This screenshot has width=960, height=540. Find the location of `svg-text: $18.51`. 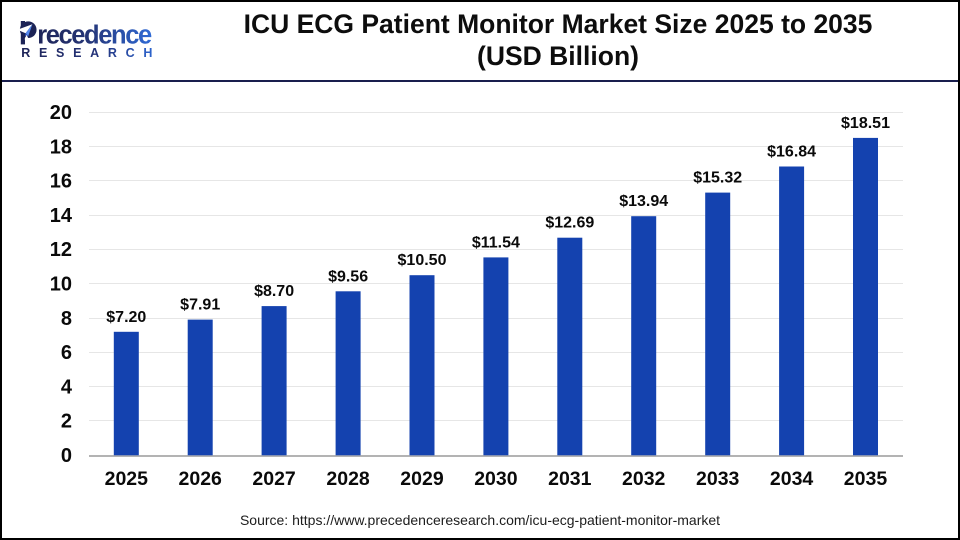

svg-text: $18.51 is located at coordinates (865, 123).